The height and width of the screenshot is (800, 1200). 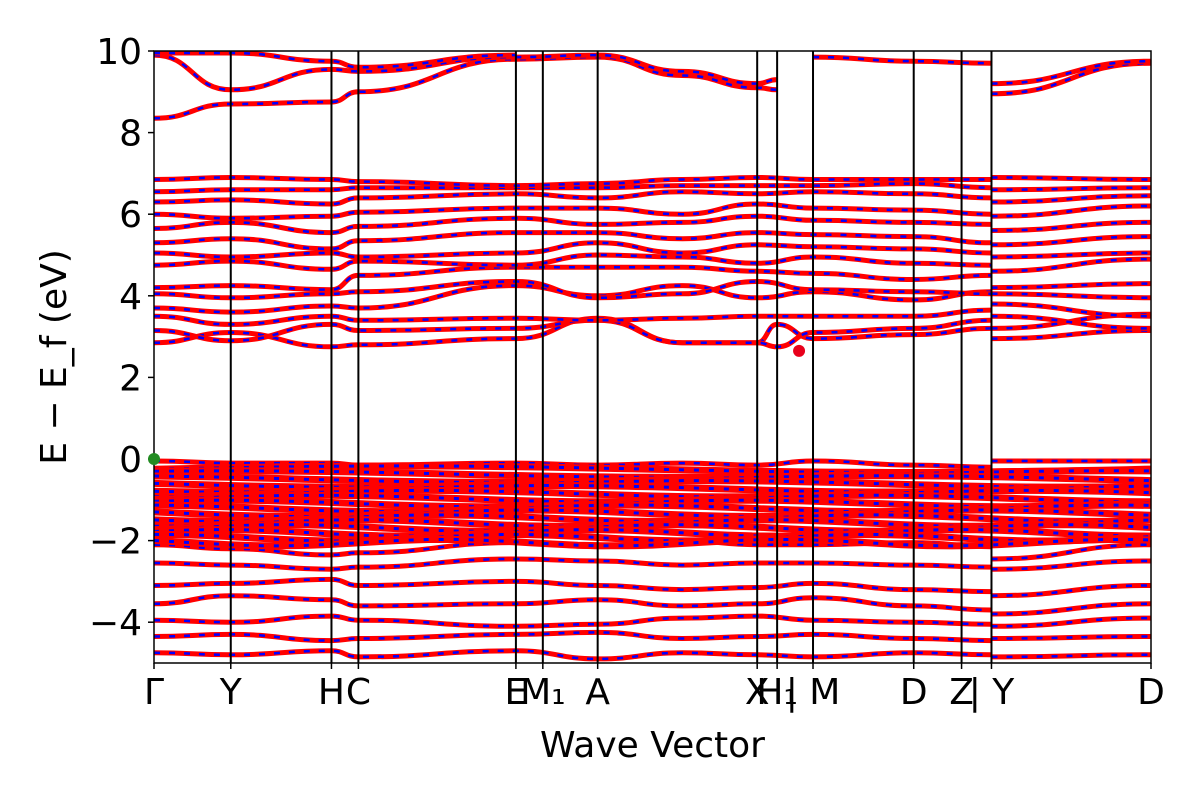 What do you see at coordinates (477, 404) in the screenshot?
I see `band-edge-markers` at bounding box center [477, 404].